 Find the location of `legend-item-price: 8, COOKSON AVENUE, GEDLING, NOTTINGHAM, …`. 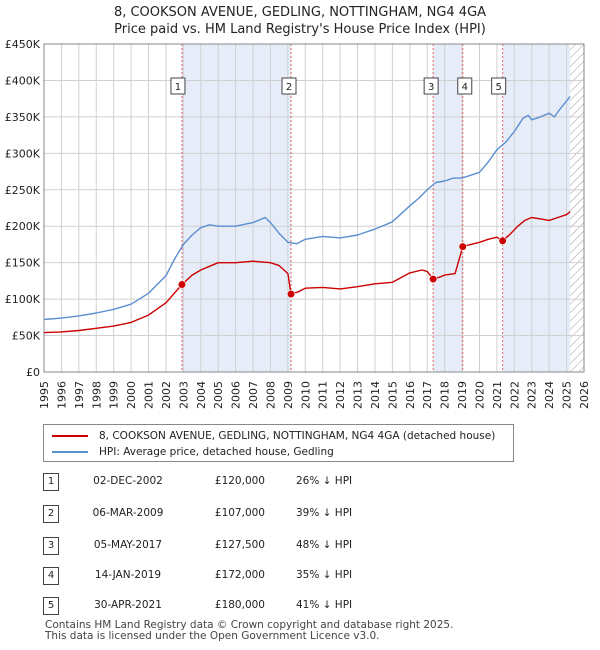

legend-item-price: 8, COOKSON AVENUE, GEDLING, NOTTINGHAM, … is located at coordinates (273, 436).